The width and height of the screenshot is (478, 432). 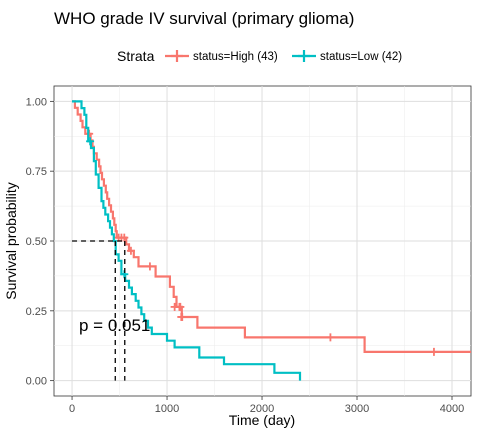 What do you see at coordinates (36, 242) in the screenshot?
I see `y-tick-label: 0.50` at bounding box center [36, 242].